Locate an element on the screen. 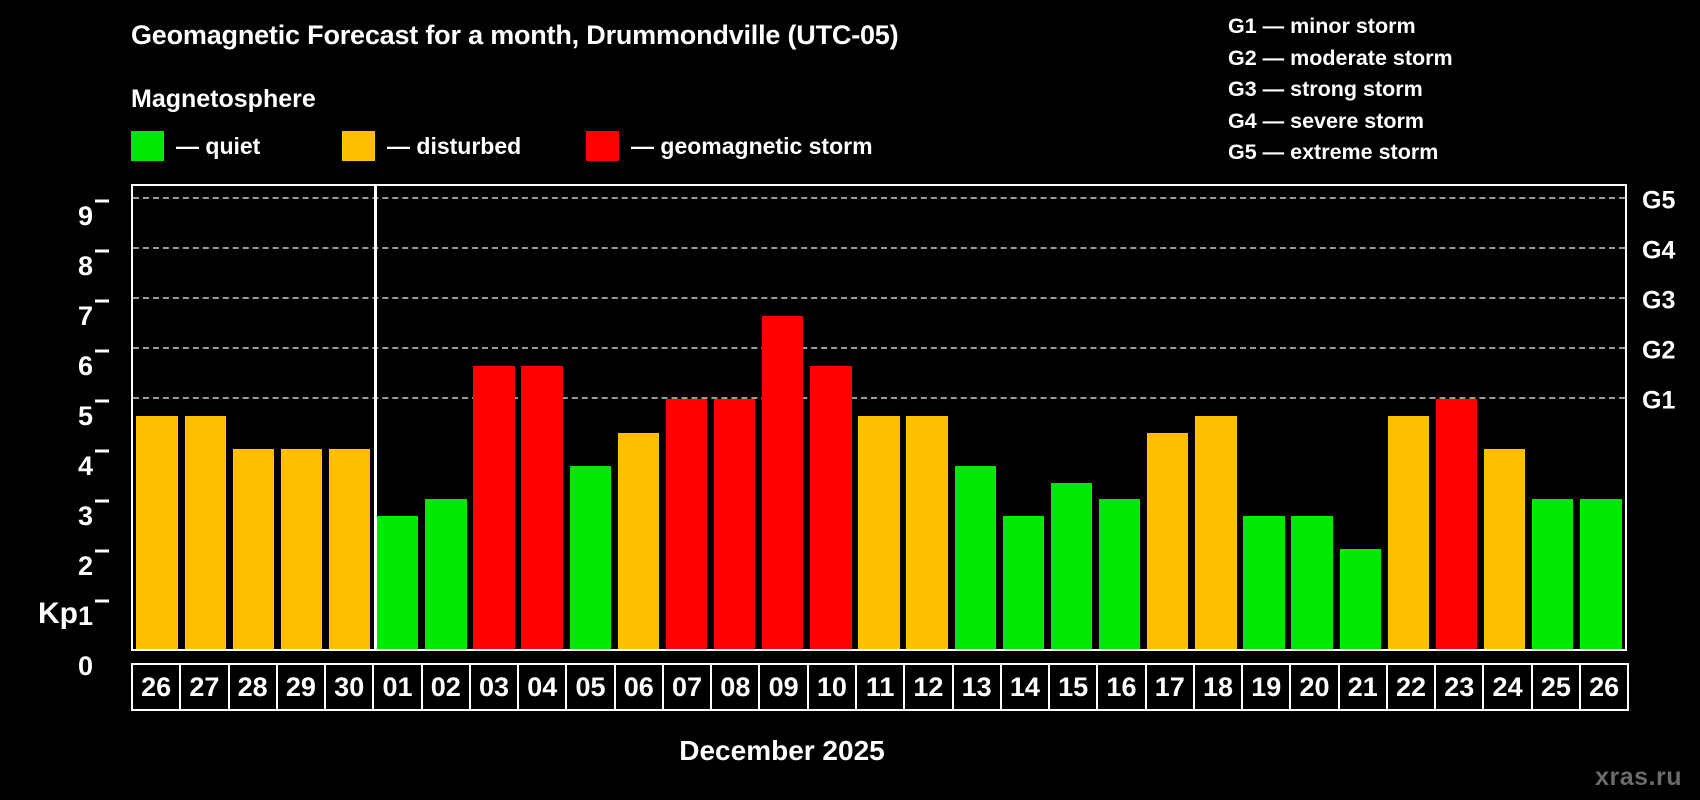 This screenshot has width=1700, height=800. x-axis-title: December 2025 is located at coordinates (850, 751).